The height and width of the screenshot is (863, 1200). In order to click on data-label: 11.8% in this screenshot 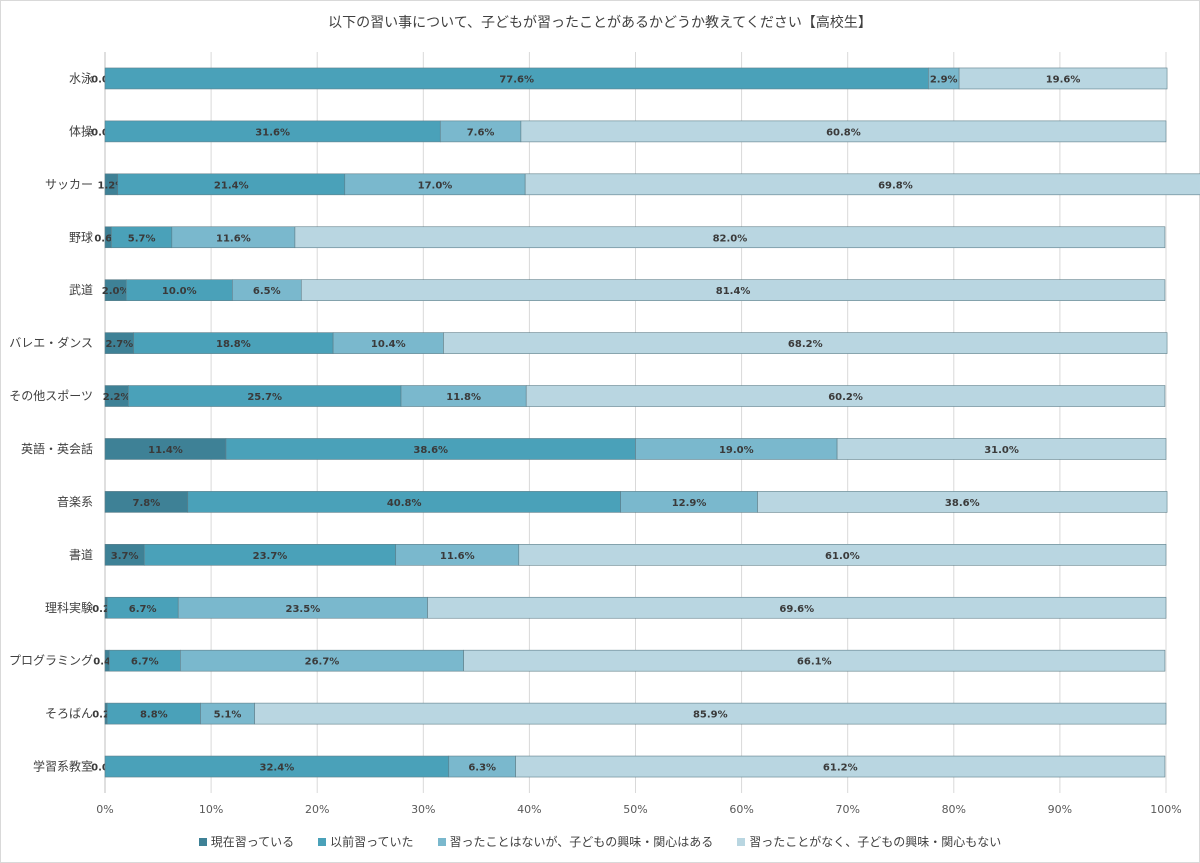, I will do `click(463, 397)`.